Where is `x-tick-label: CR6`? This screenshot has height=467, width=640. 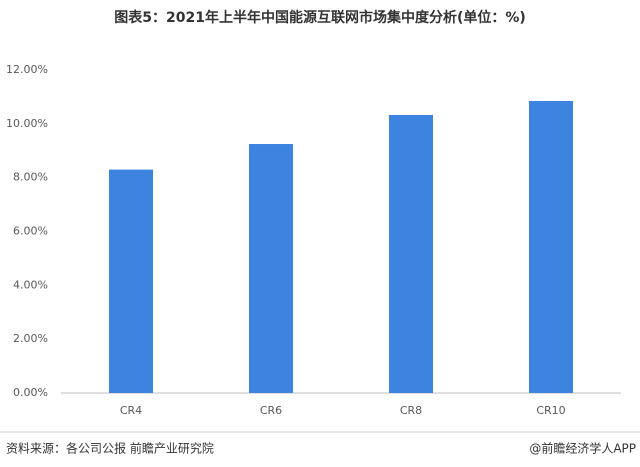
x-tick-label: CR6 is located at coordinates (271, 410).